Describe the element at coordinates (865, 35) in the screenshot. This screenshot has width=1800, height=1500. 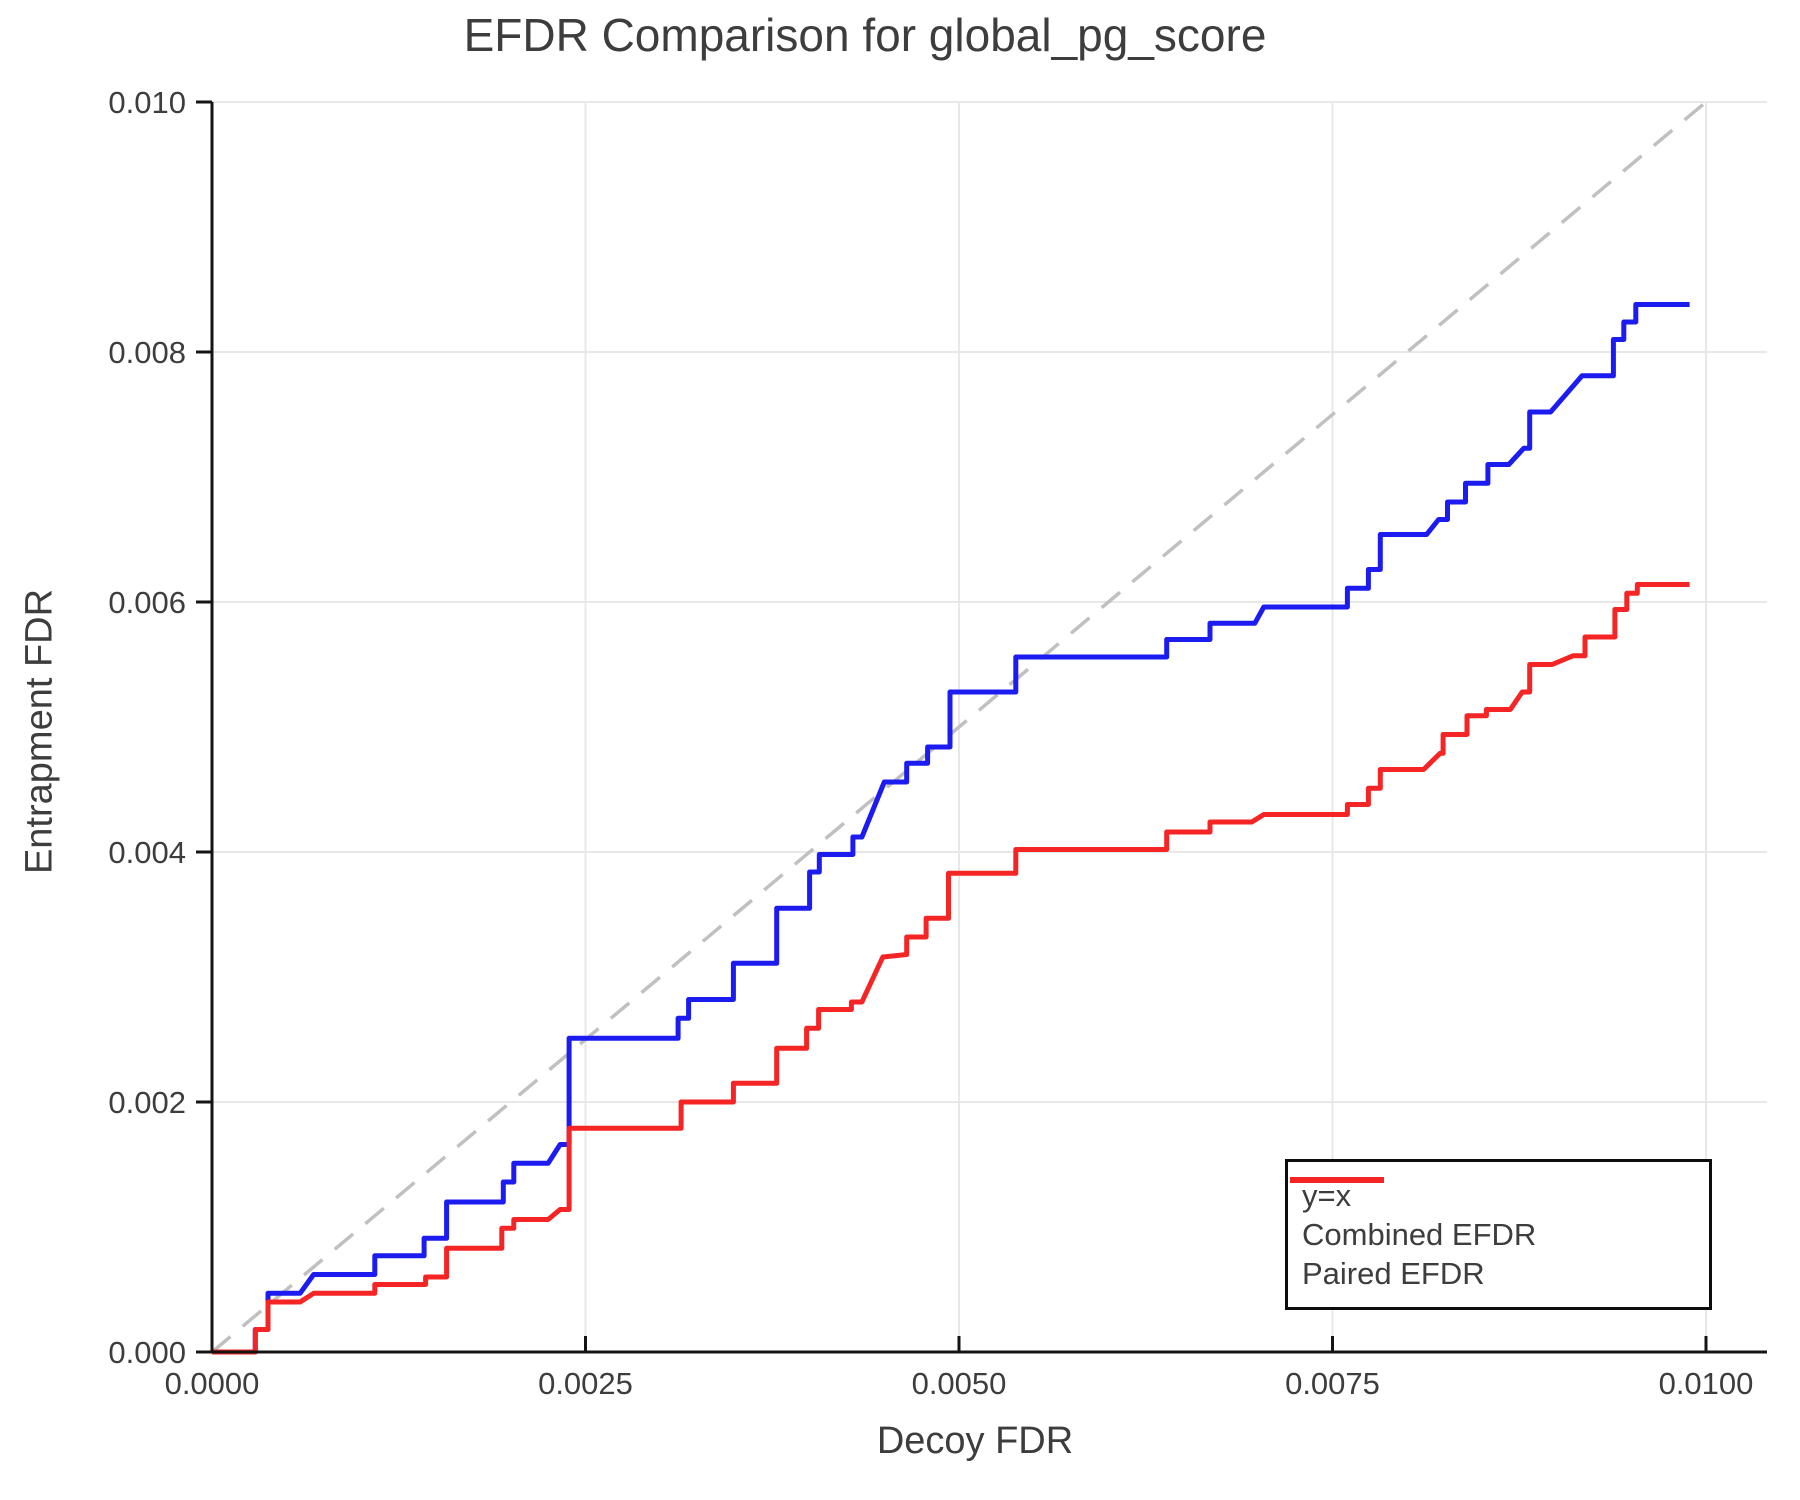
I see `chart-title: EFDR Comparison for global_pg_score` at that location.